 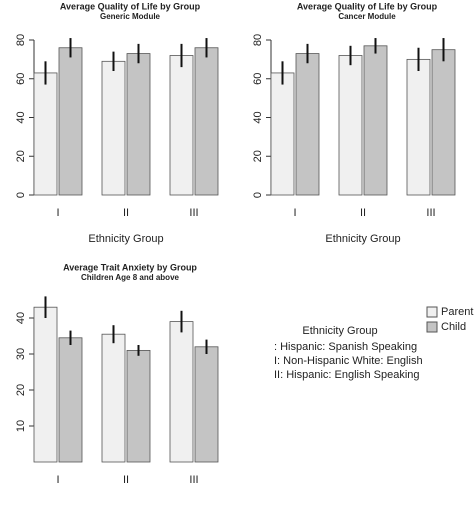 What do you see at coordinates (453, 327) in the screenshot?
I see `legend-label: Child` at bounding box center [453, 327].